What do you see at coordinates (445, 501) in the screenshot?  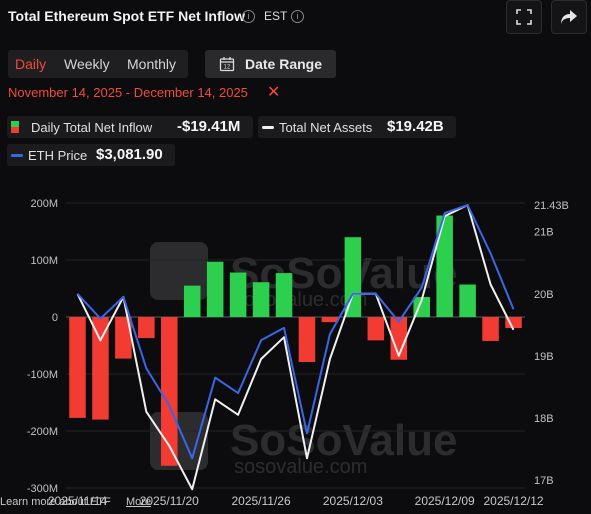 I see `x-tick-label: 2025/12/09` at bounding box center [445, 501].